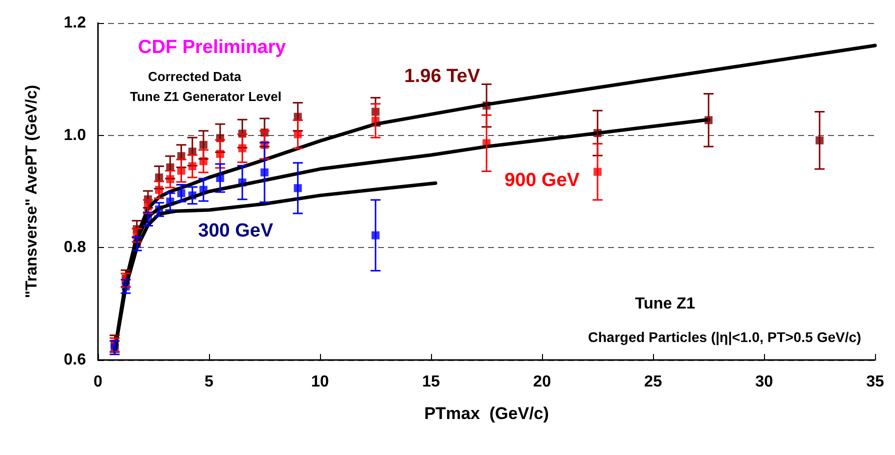 This screenshot has width=895, height=455. Describe the element at coordinates (236, 231) in the screenshot. I see `series-label: 300 GeV` at that location.